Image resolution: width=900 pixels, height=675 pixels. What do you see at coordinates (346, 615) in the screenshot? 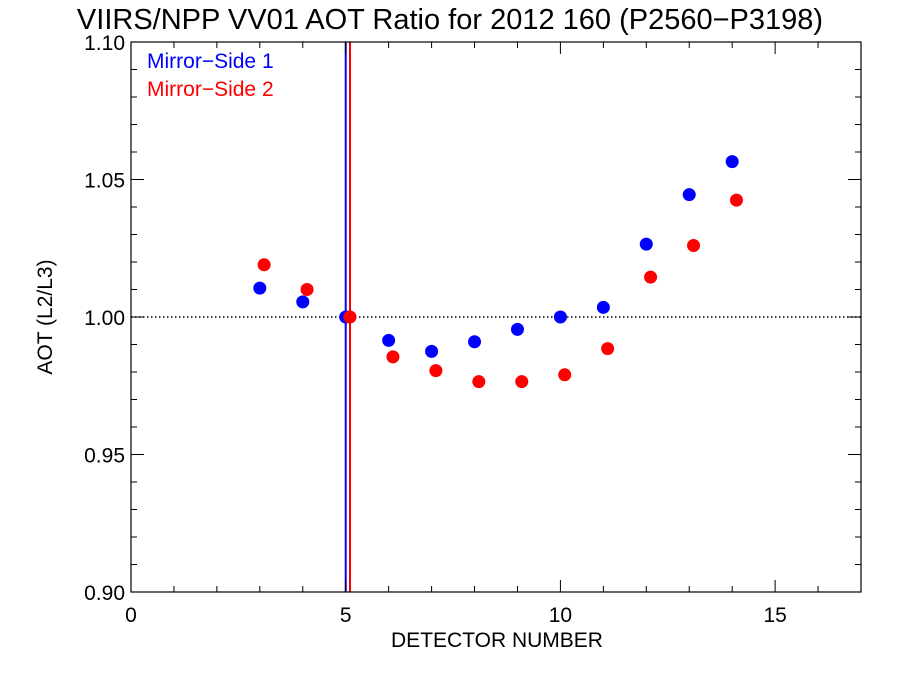
I see `x-tick-label: 5` at bounding box center [346, 615].